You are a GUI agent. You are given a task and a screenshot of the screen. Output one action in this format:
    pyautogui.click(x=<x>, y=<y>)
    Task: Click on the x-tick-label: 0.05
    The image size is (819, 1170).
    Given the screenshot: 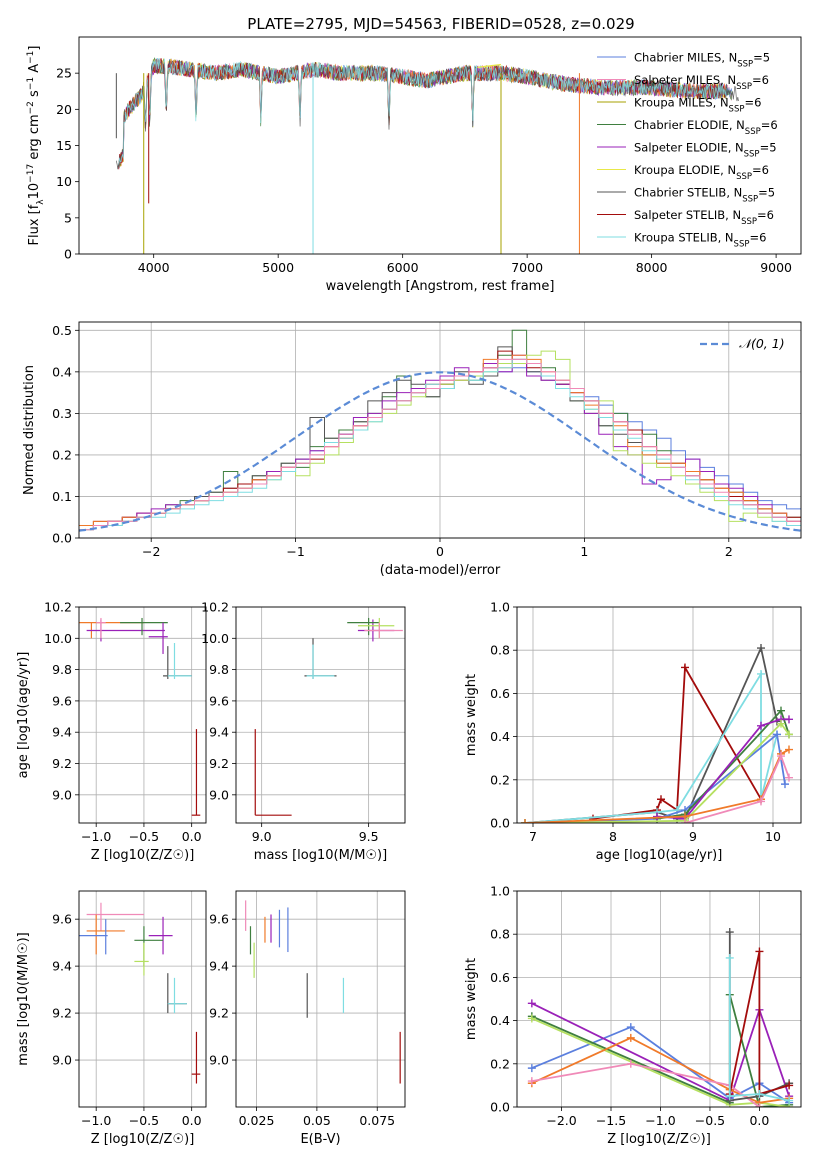 What is the action you would take?
    pyautogui.click(x=317, y=1120)
    